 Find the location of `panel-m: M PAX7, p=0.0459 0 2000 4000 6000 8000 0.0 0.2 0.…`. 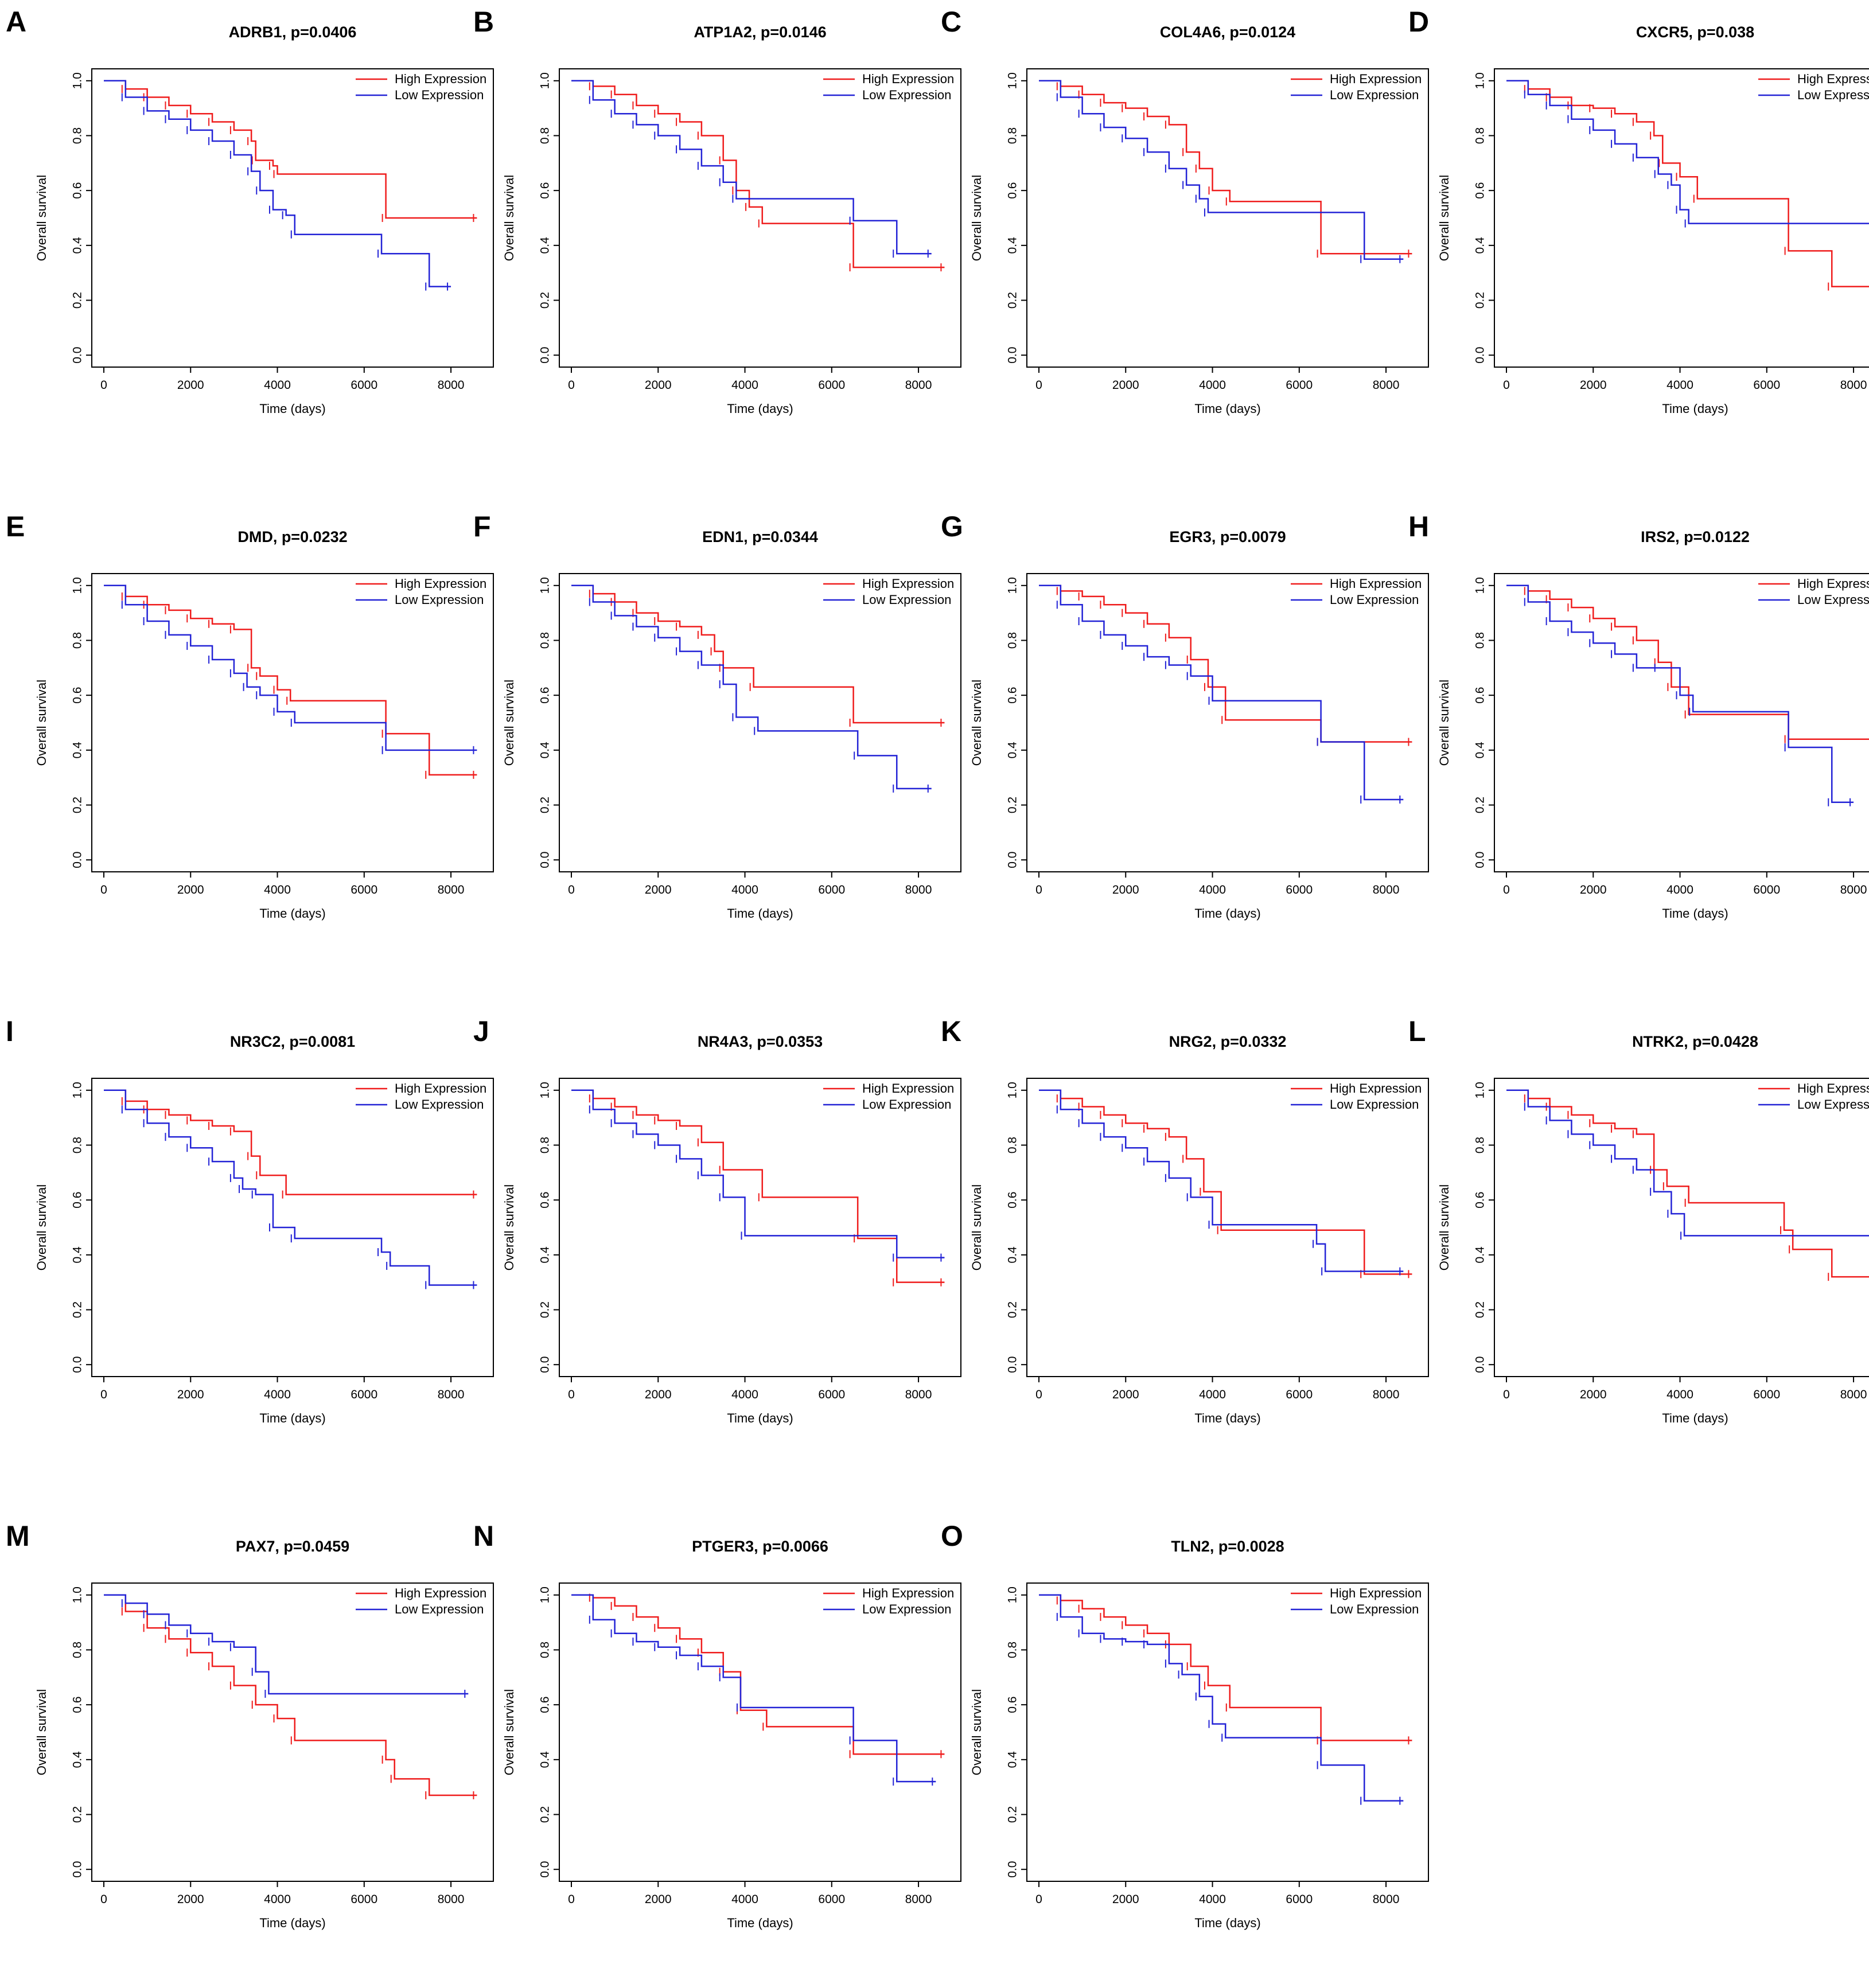

panel-m: M PAX7, p=0.0459 0 2000 4000 6000 8000 0.0 0.2 0.… is located at coordinates (250, 1725).